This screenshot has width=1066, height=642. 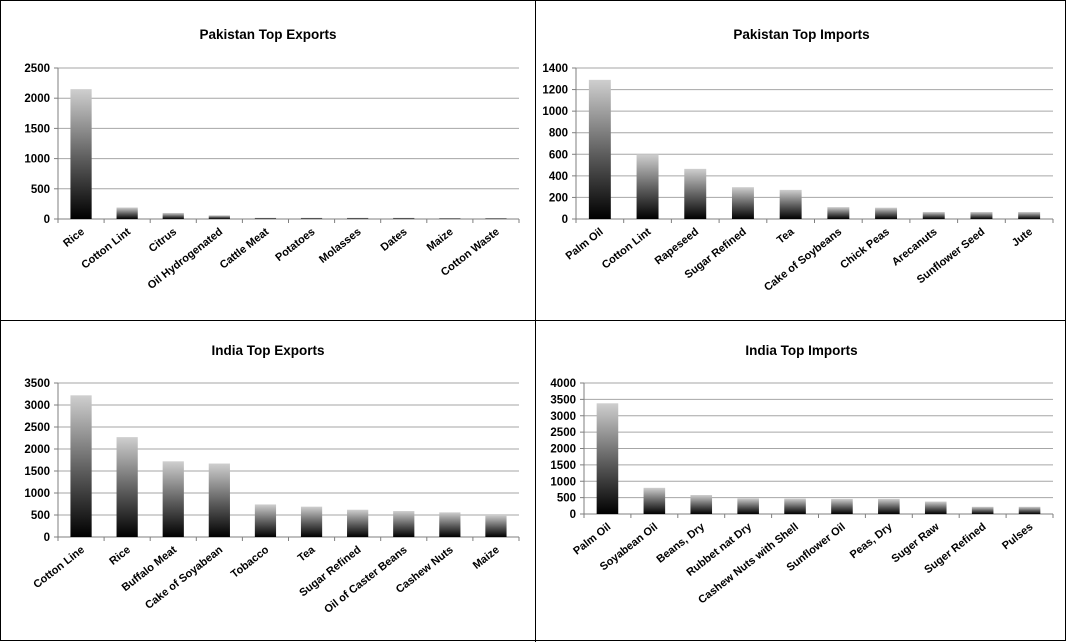 I want to click on x-category-label: Cake of Soybeans, so click(x=803, y=260).